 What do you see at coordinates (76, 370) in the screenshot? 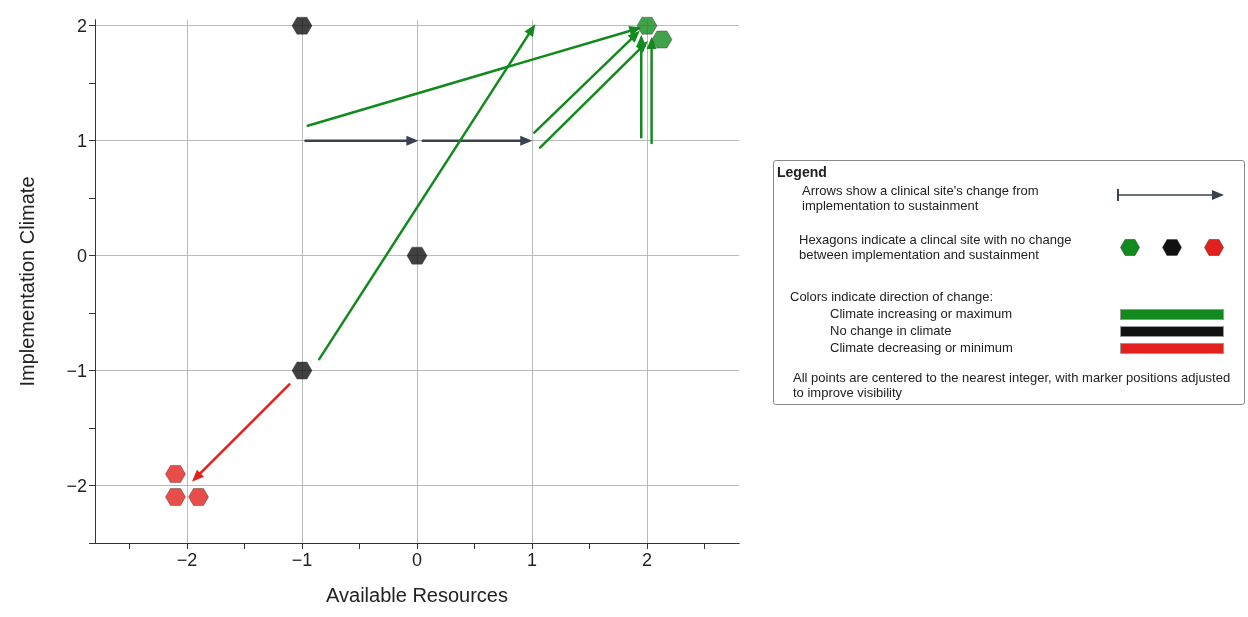
I see `y-tick-label: −1` at bounding box center [76, 370].